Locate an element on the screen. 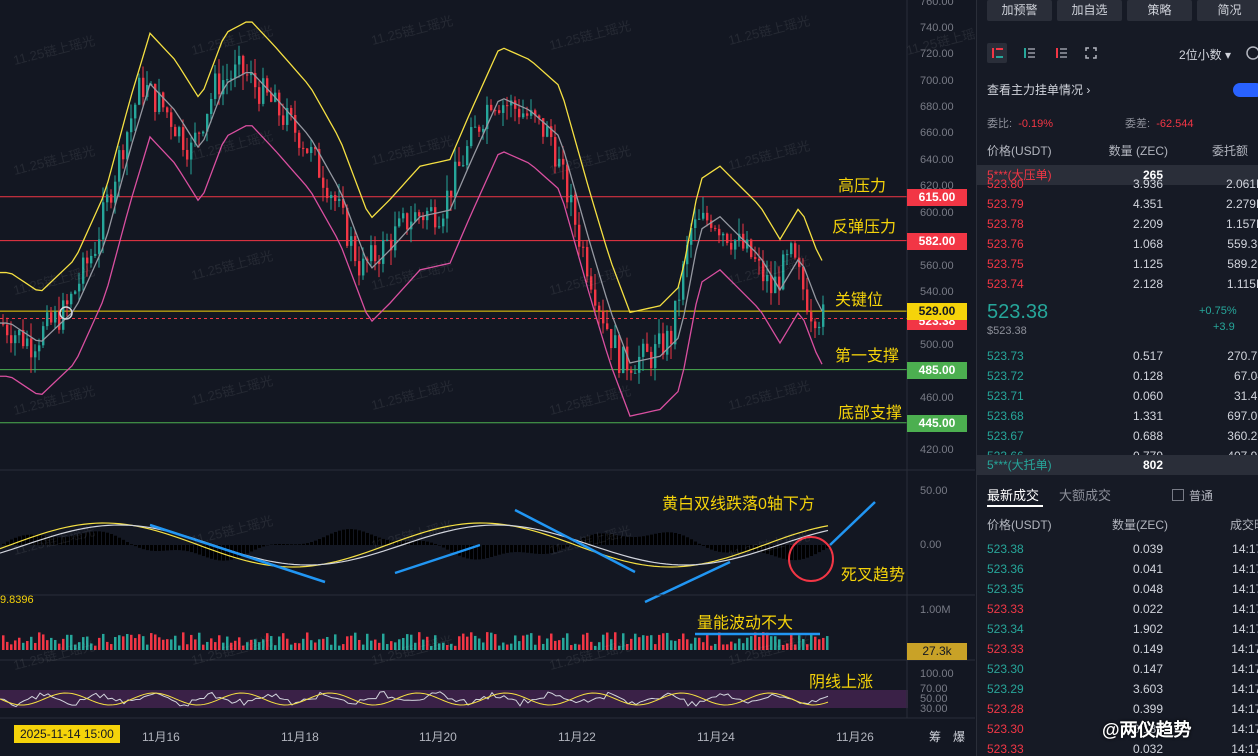 The width and height of the screenshot is (1258, 756). expand-icon is located at coordinates (1091, 53).